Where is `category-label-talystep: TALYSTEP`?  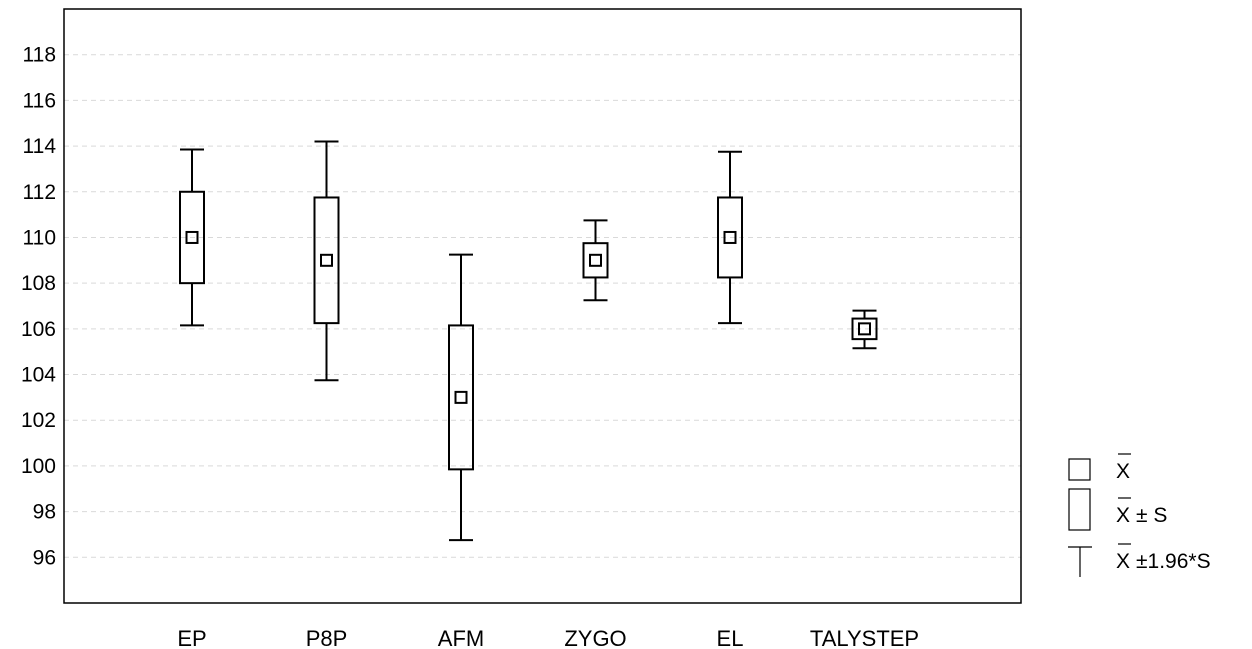 category-label-talystep: TALYSTEP is located at coordinates (864, 637).